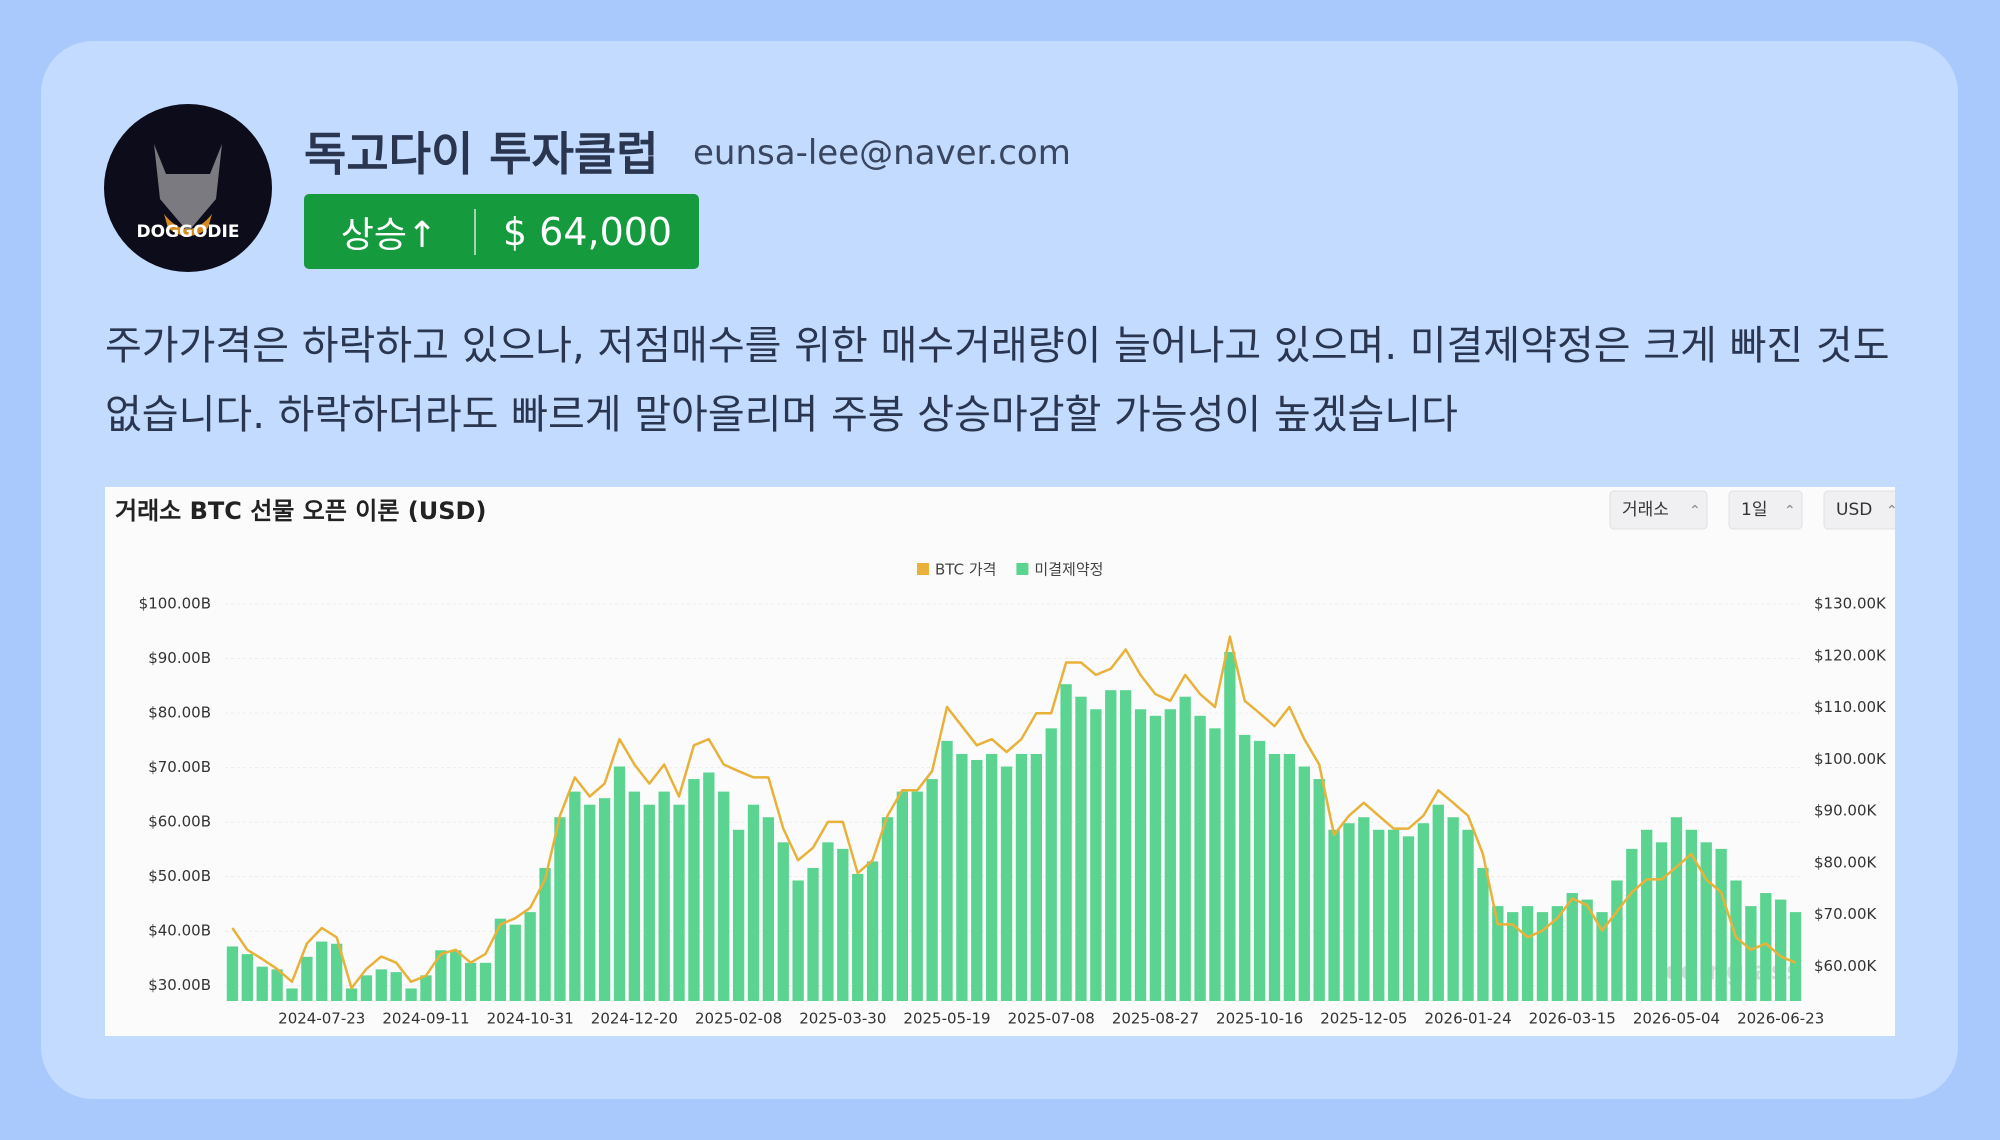 The image size is (2000, 1140). Describe the element at coordinates (1259, 1019) in the screenshot. I see `x-tick-label: 2025-10-16` at that location.